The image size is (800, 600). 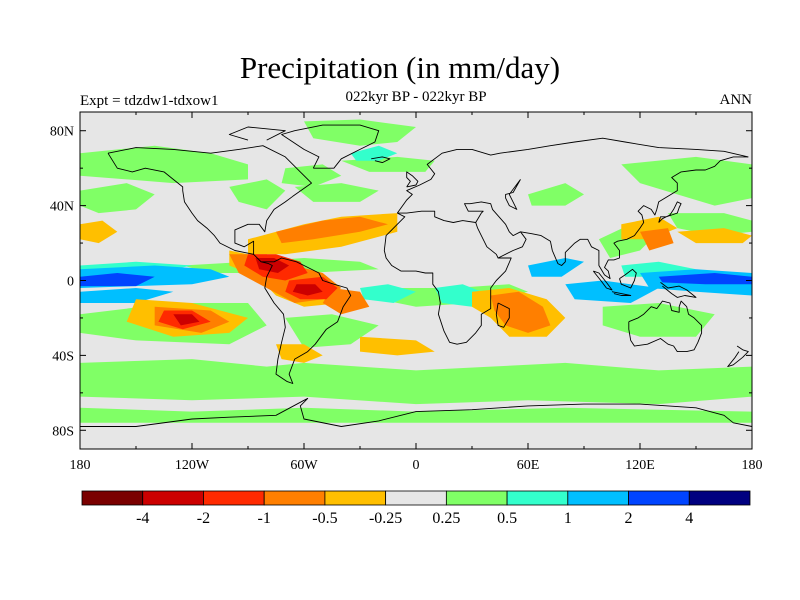 What do you see at coordinates (304, 465) in the screenshot?
I see `x-tick-label: 60W` at bounding box center [304, 465].